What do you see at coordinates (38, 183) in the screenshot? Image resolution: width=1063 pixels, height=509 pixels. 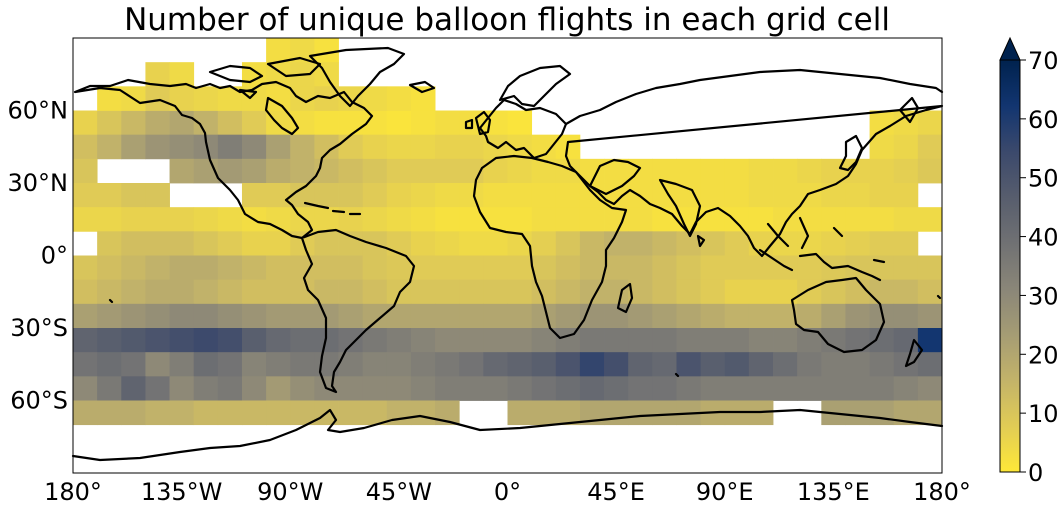 I see `y-tick-label: 30°N` at bounding box center [38, 183].